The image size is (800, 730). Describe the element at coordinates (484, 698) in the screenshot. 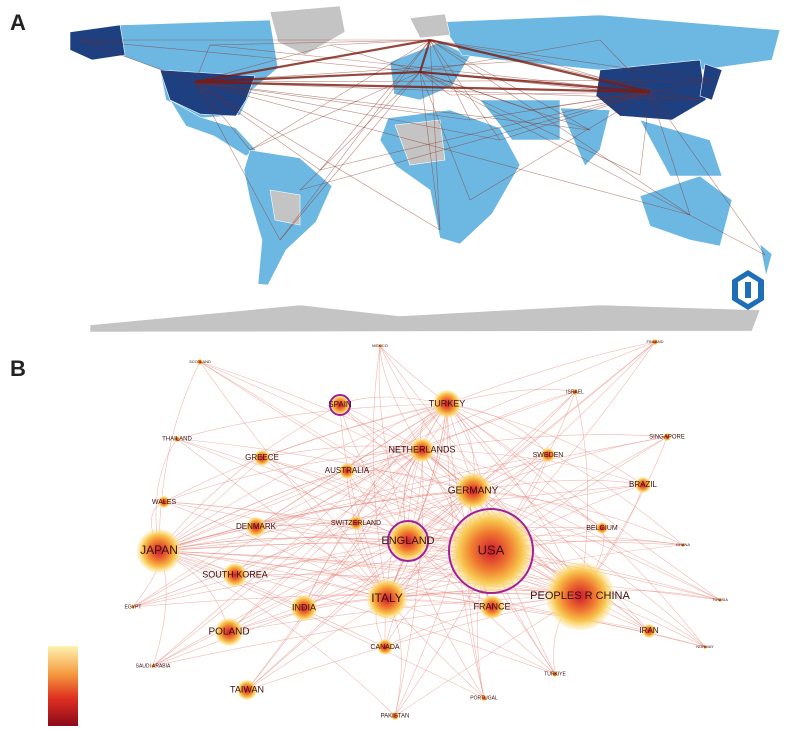

I see `node-label: PORTUGAL` at that location.